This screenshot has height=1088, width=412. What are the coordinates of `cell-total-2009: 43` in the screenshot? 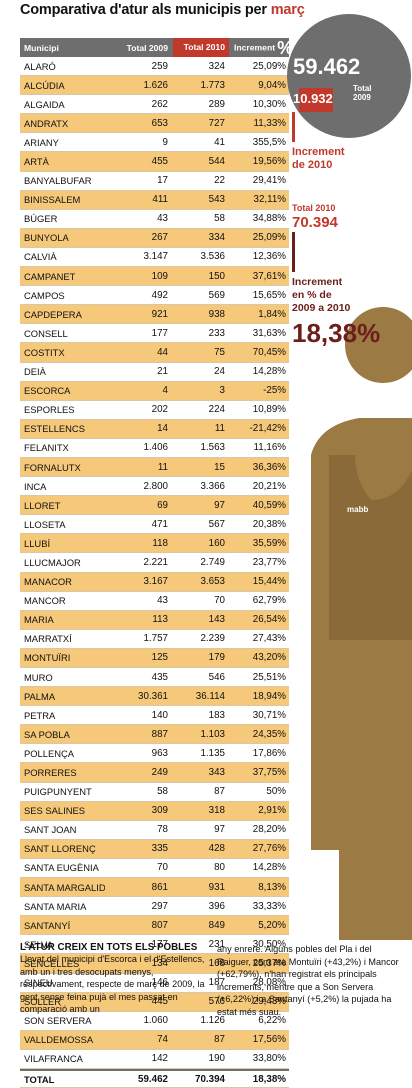 It's located at (162, 601).